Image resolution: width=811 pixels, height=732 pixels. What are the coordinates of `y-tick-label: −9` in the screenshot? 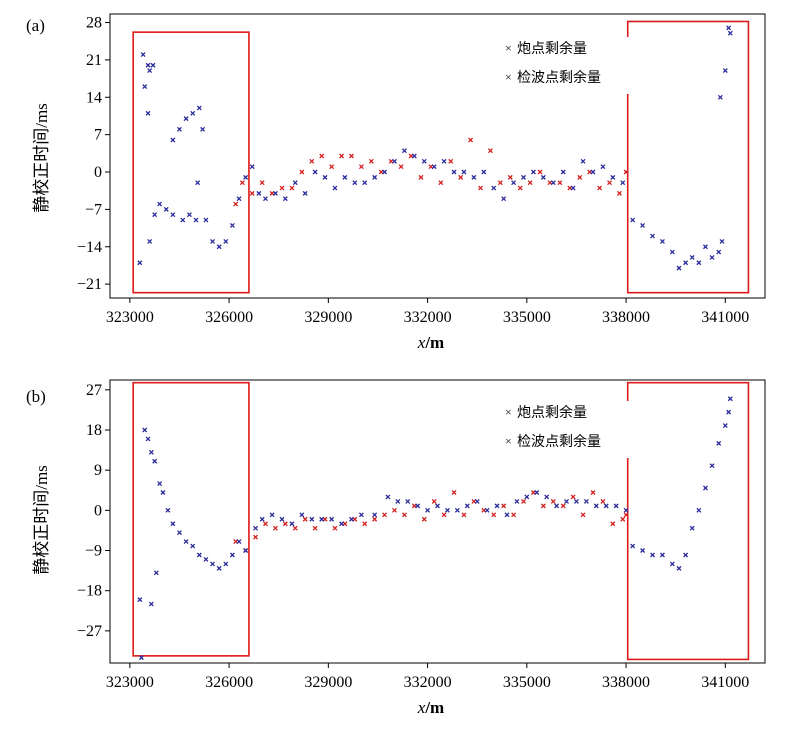 It's located at (93, 551).